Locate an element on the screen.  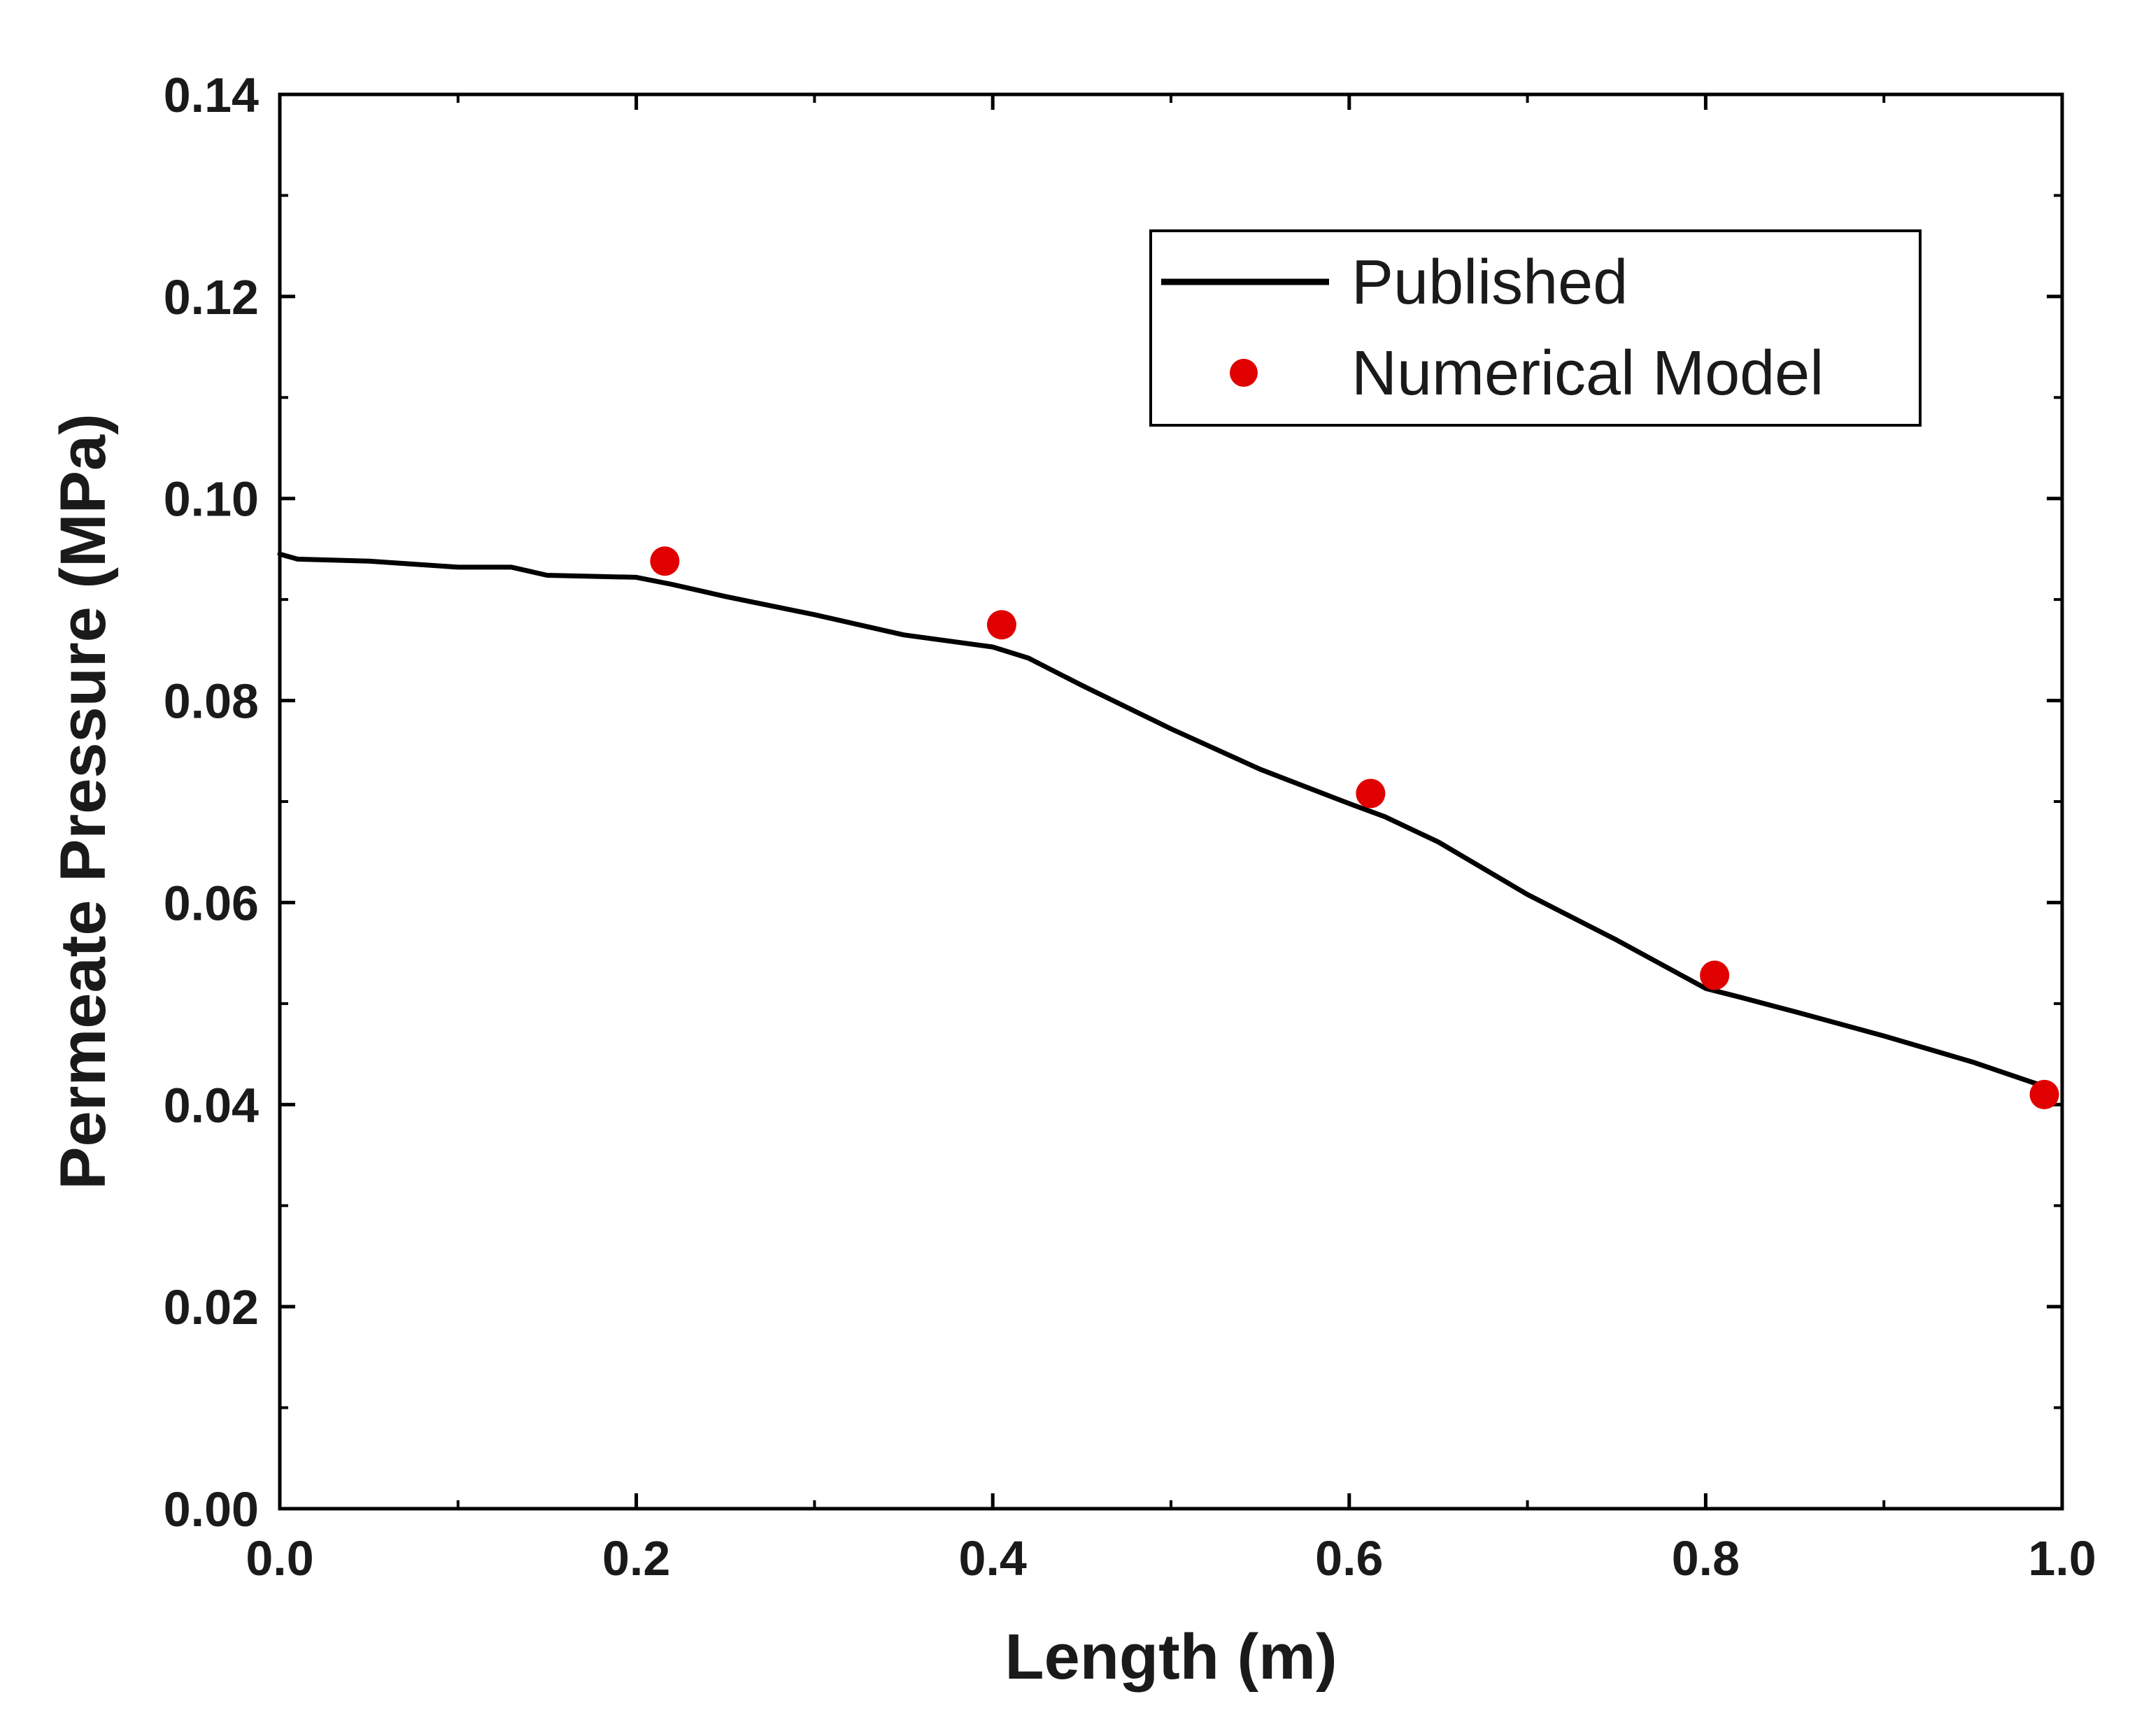
x-tick-label: 0.8 is located at coordinates (1706, 1558).